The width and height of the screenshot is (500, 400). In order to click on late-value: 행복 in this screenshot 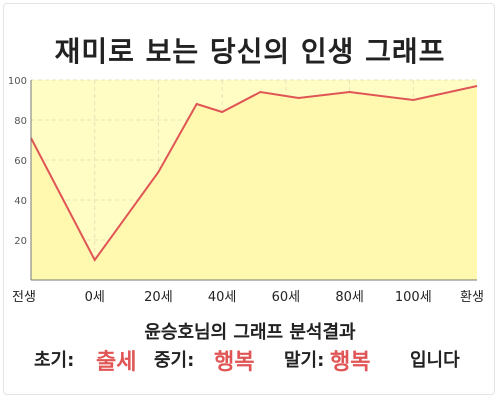, I will do `click(350, 362)`.